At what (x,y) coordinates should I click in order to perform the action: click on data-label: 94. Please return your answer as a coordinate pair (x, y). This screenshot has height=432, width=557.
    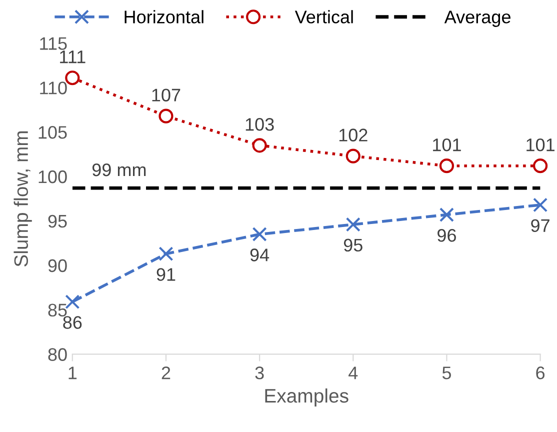
    Looking at the image, I should click on (260, 255).